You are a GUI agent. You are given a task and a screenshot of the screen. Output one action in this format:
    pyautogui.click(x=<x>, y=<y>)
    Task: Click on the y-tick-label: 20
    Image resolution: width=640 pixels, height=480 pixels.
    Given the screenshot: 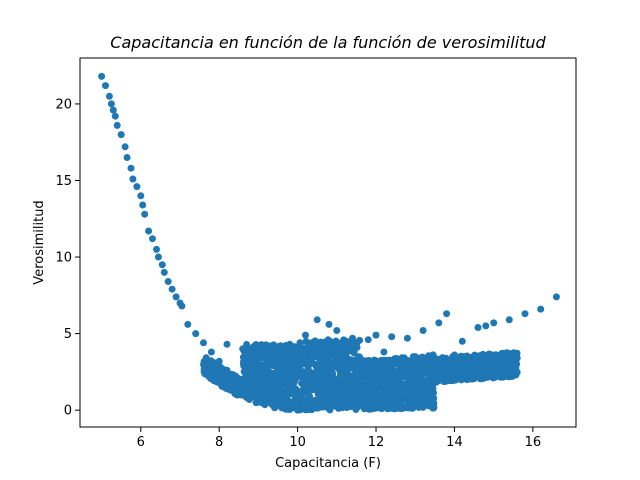 What is the action you would take?
    pyautogui.click(x=63, y=104)
    